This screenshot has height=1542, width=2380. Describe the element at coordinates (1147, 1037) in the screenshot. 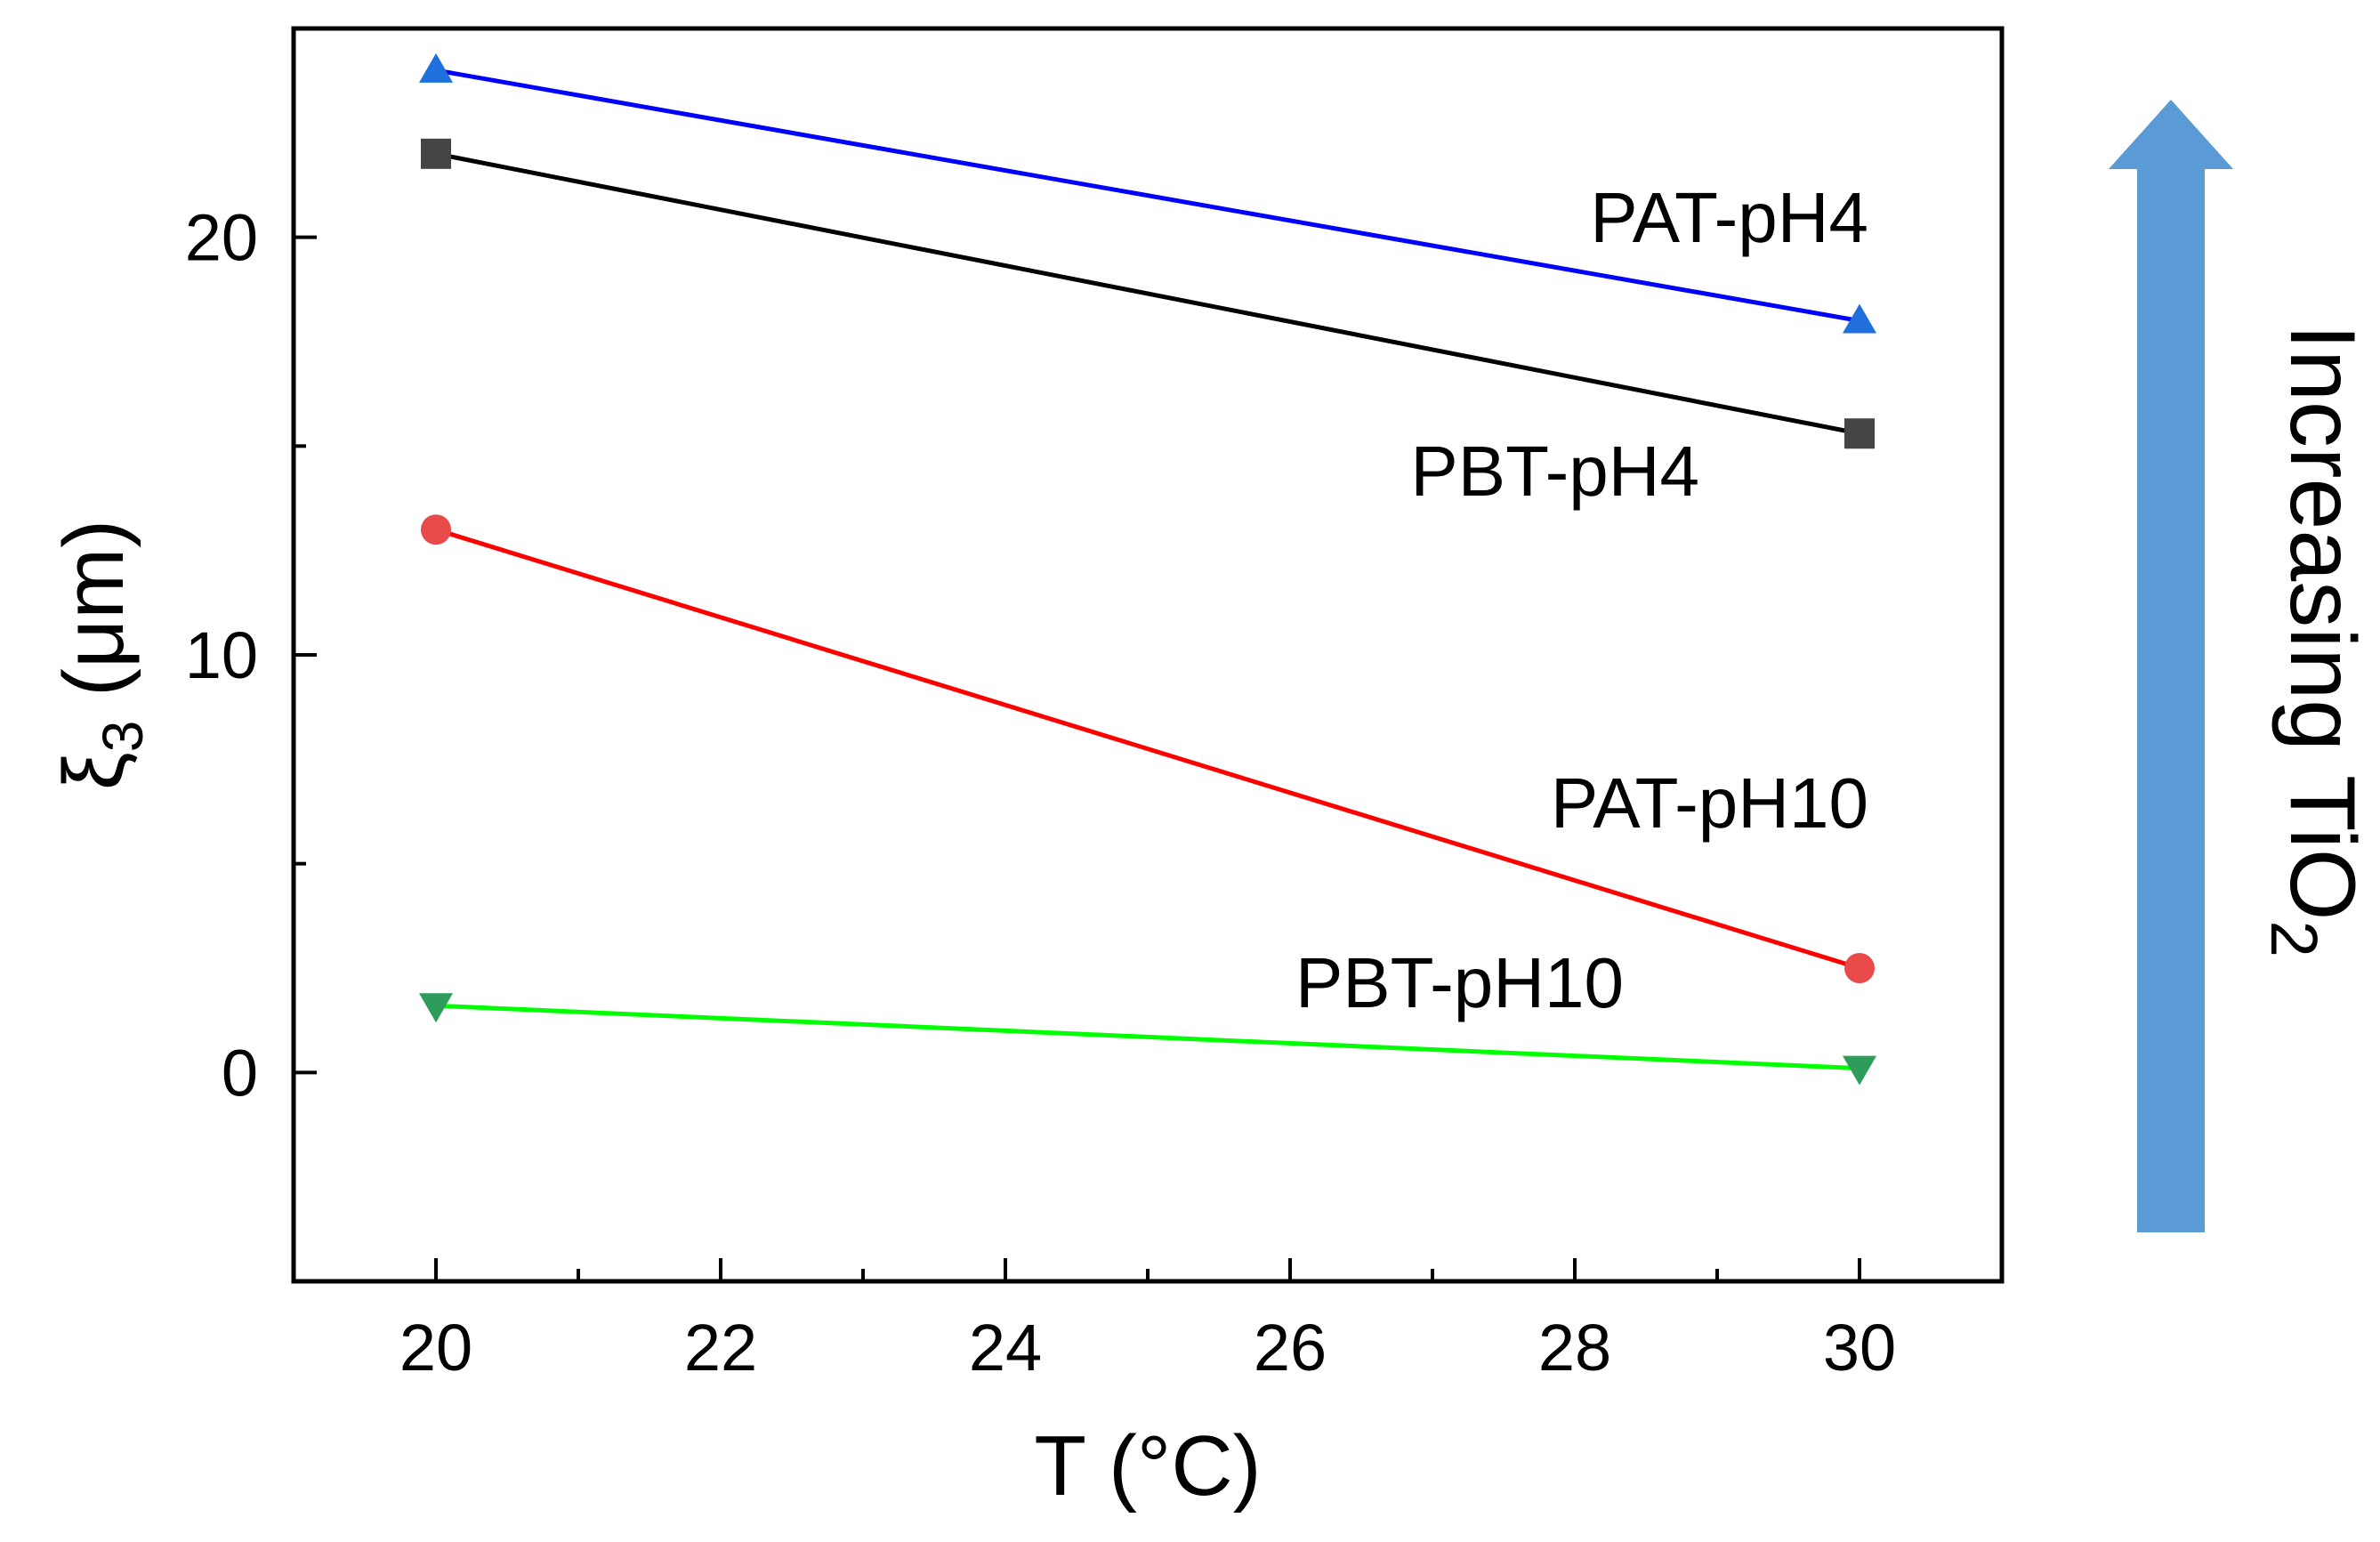

I see `series-line-pbt-ph10` at that location.